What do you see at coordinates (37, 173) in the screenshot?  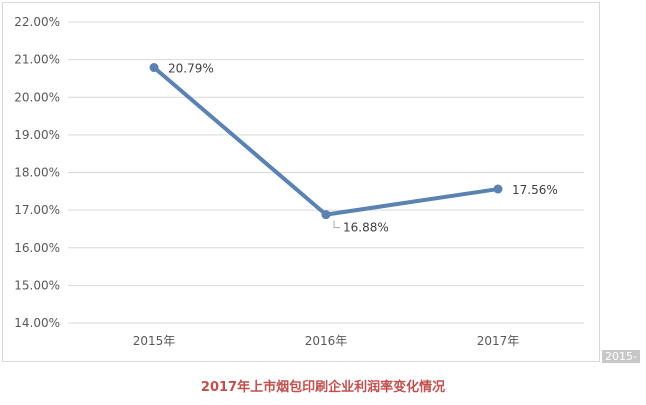 I see `y-tick-label: 18.00%` at bounding box center [37, 173].